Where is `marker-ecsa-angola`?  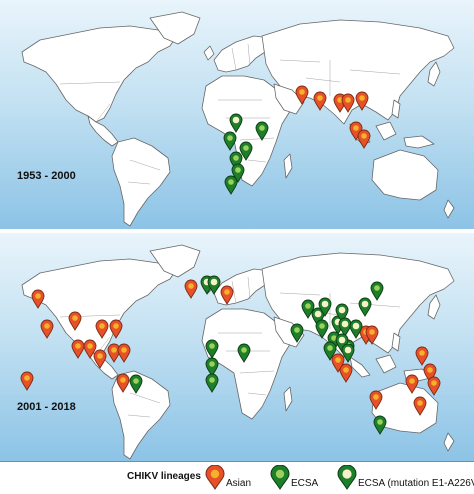 marker-ecsa-angola is located at coordinates (212, 383).